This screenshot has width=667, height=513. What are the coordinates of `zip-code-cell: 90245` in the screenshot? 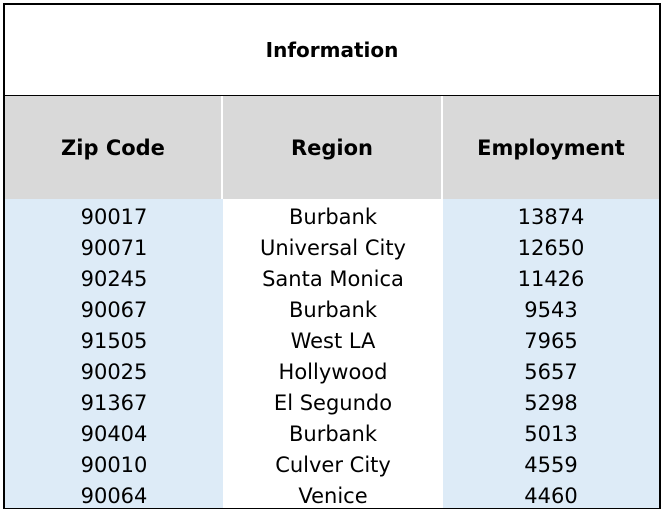 It's located at (114, 279).